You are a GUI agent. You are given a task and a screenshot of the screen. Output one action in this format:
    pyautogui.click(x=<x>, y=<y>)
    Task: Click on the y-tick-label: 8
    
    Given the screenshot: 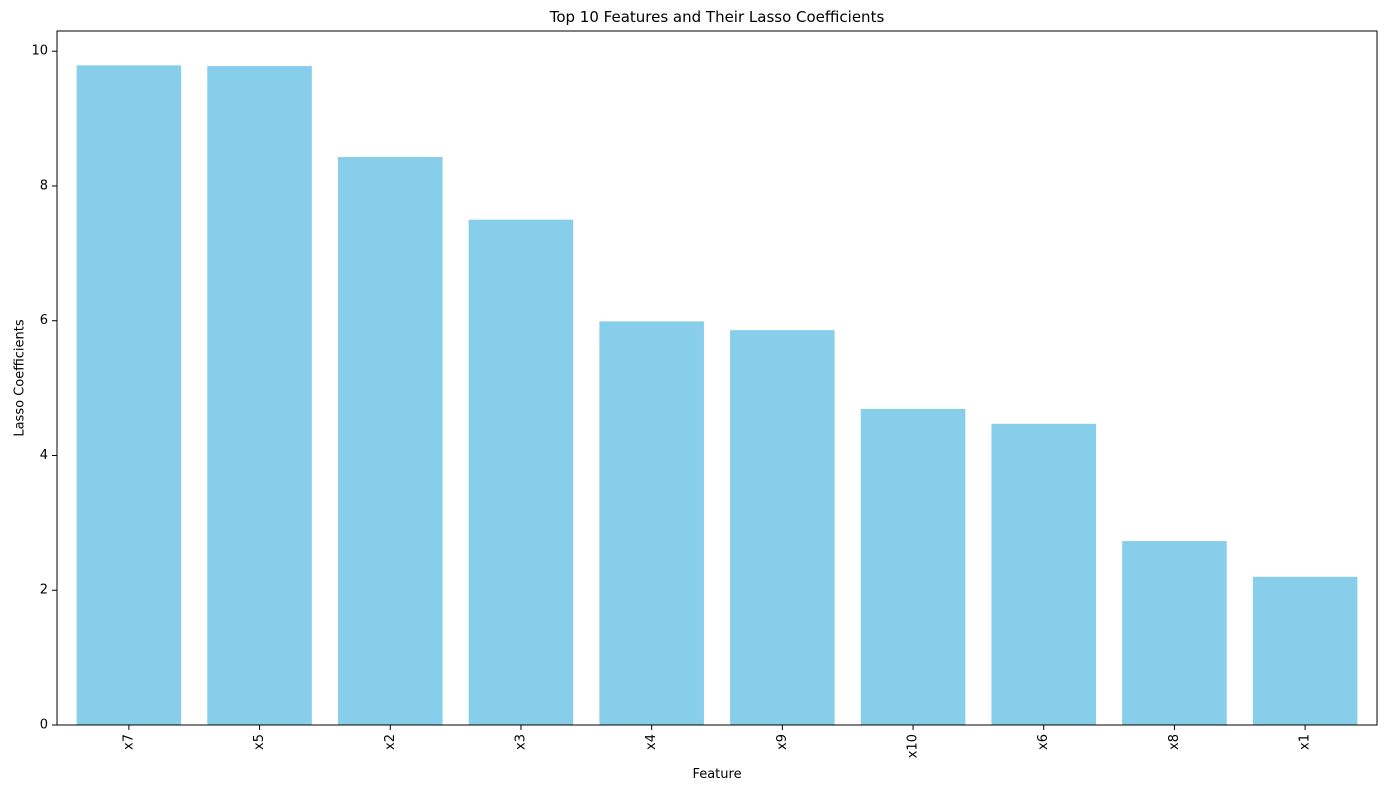 What is the action you would take?
    pyautogui.click(x=44, y=185)
    